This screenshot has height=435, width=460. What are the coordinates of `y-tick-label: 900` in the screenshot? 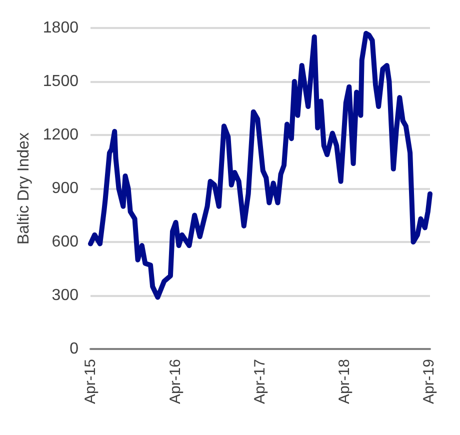 It's located at (65, 188).